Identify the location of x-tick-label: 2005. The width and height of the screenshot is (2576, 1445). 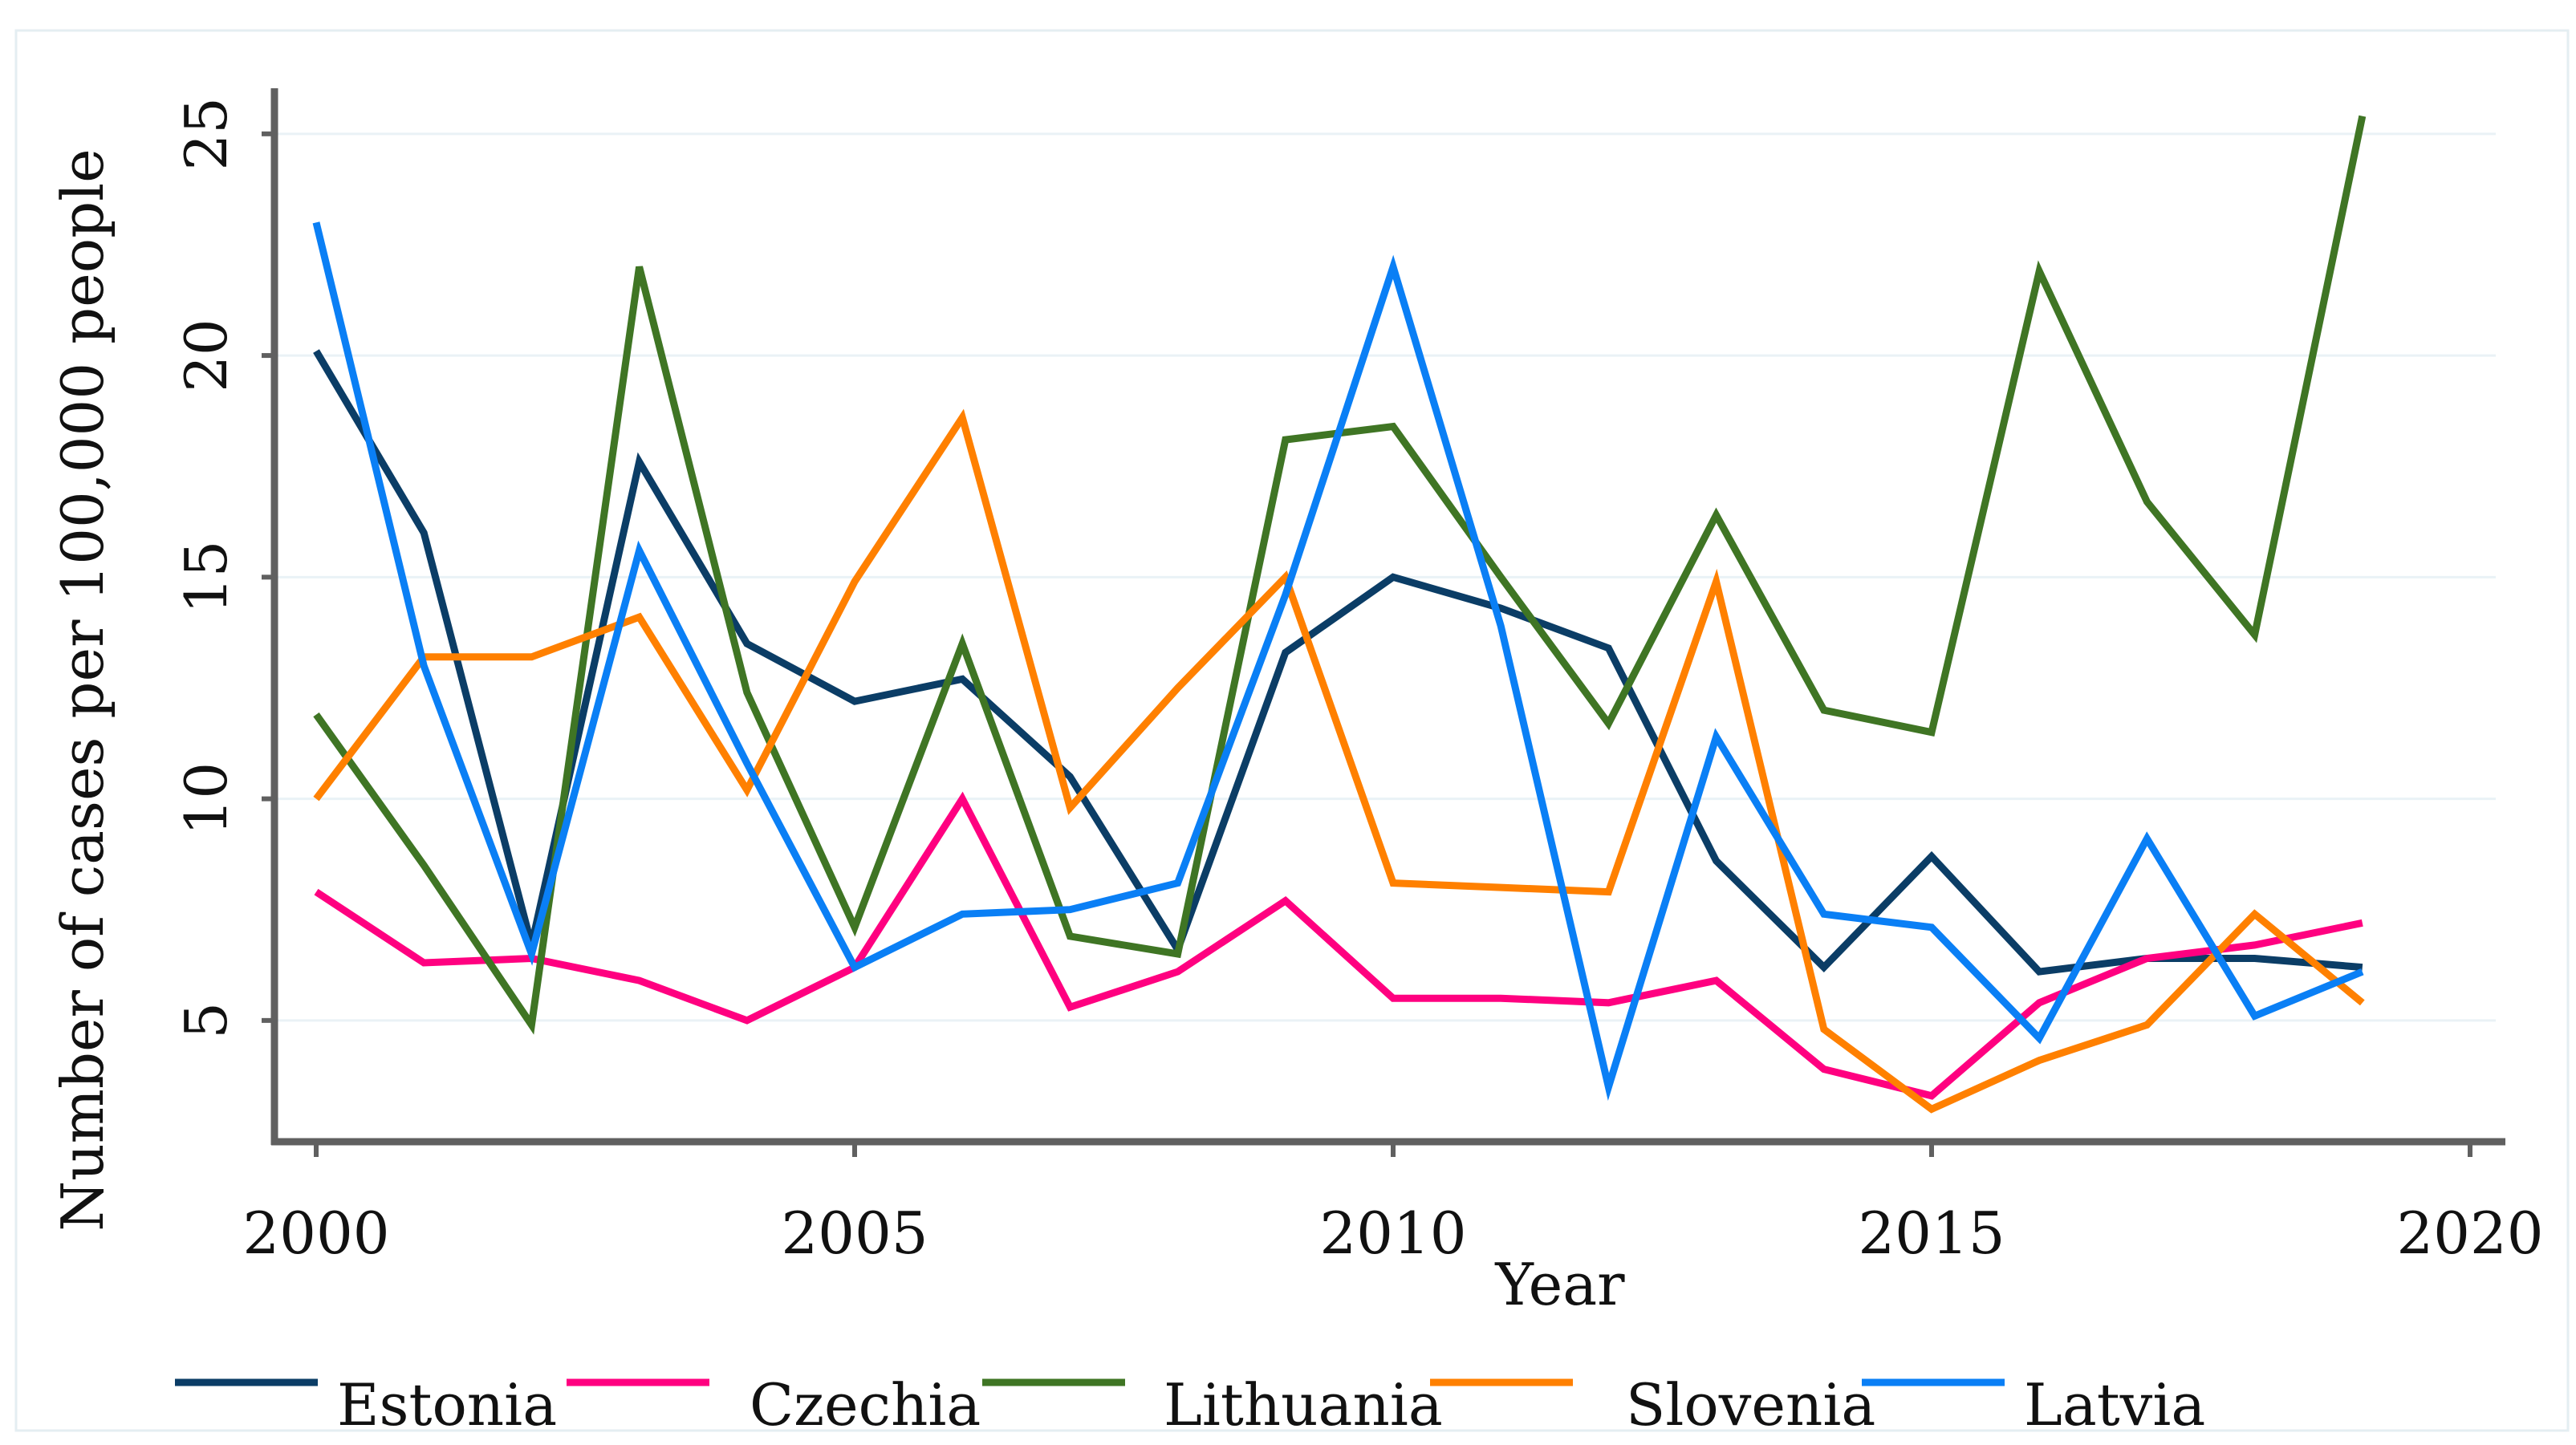
(855, 1233).